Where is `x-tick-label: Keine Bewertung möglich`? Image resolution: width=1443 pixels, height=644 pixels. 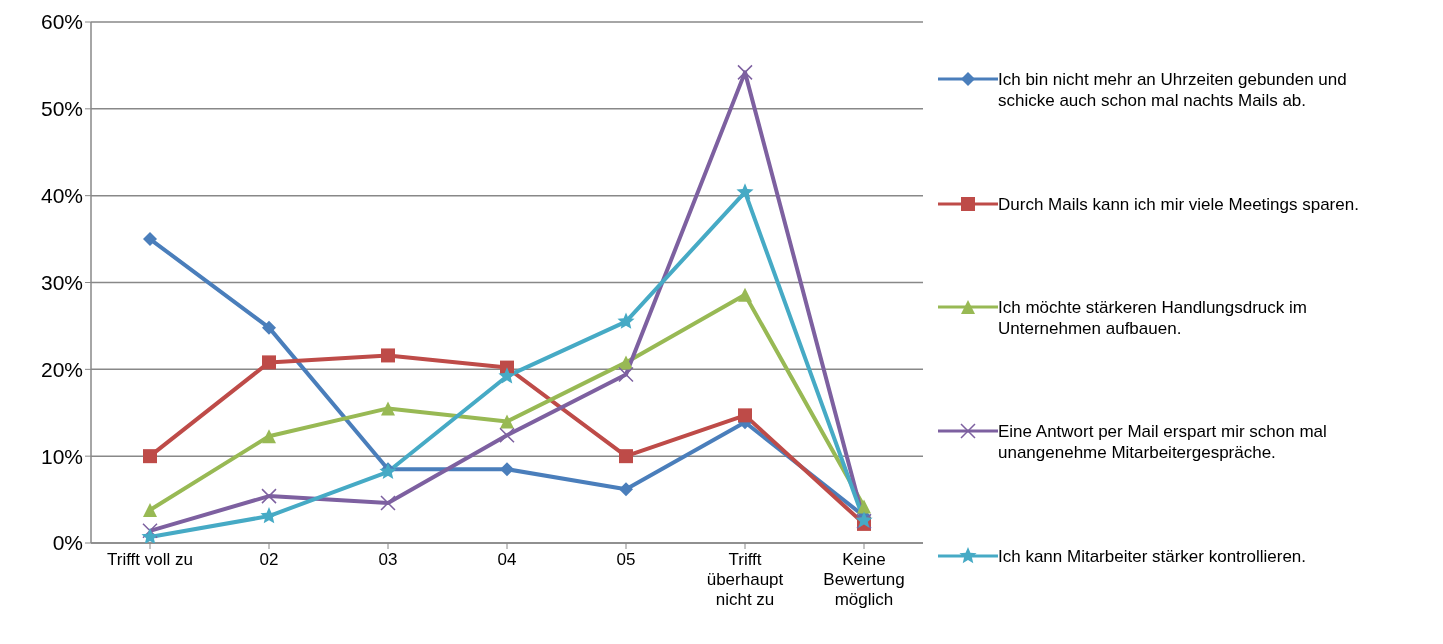
x-tick-label: Keine Bewertung möglich is located at coordinates (864, 579).